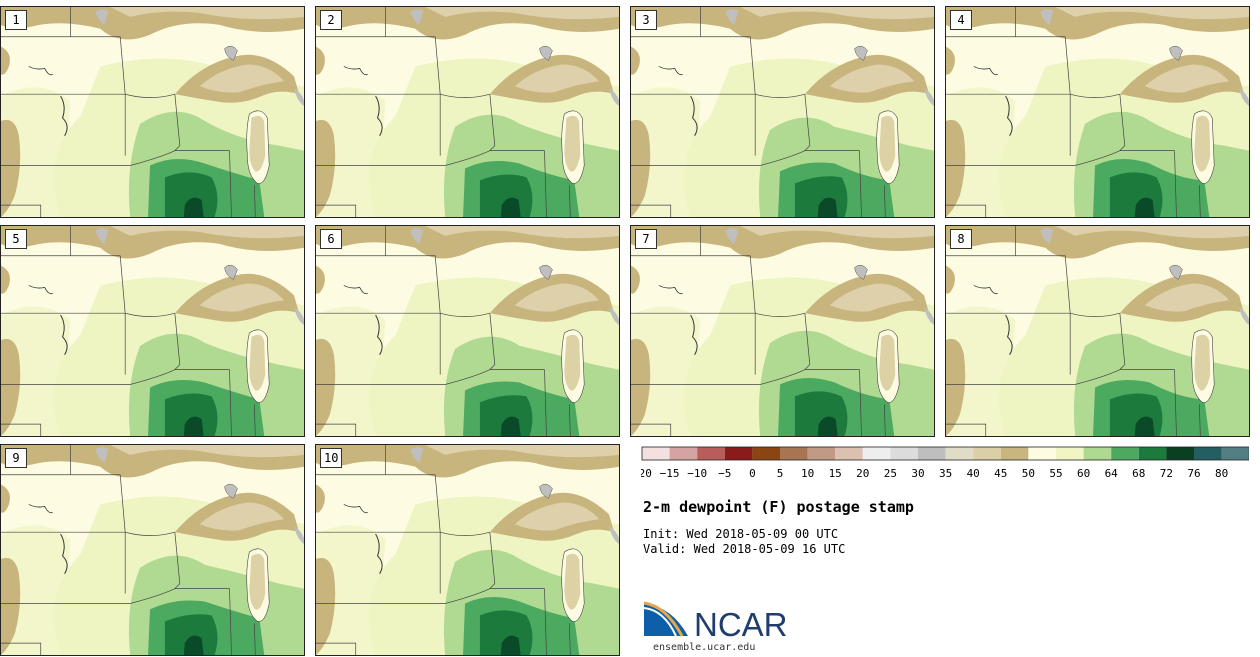 The width and height of the screenshot is (1260, 657). I want to click on member-panel: 2, so click(467, 112).